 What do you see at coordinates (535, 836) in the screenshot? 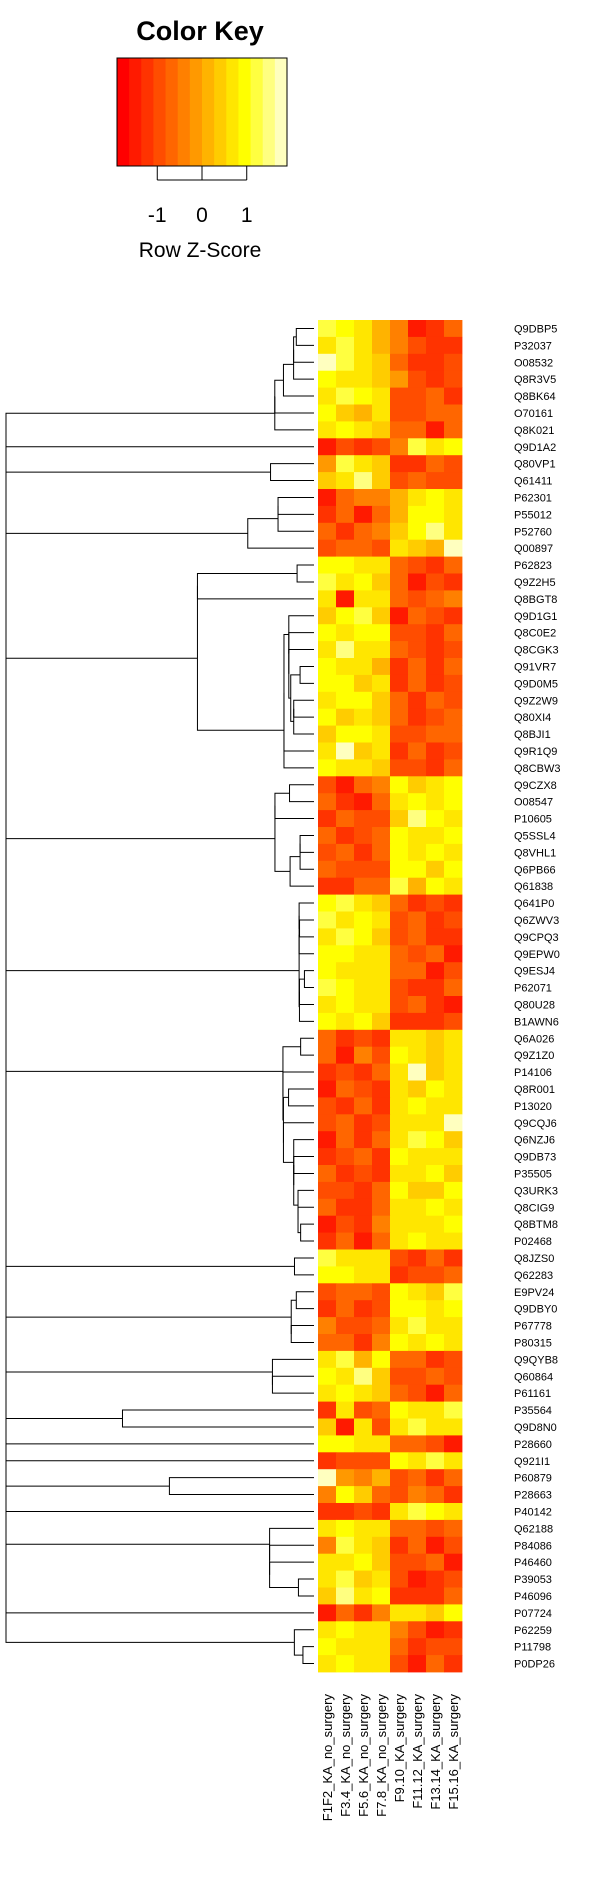
I see `row-label: Q5SSL4` at bounding box center [535, 836].